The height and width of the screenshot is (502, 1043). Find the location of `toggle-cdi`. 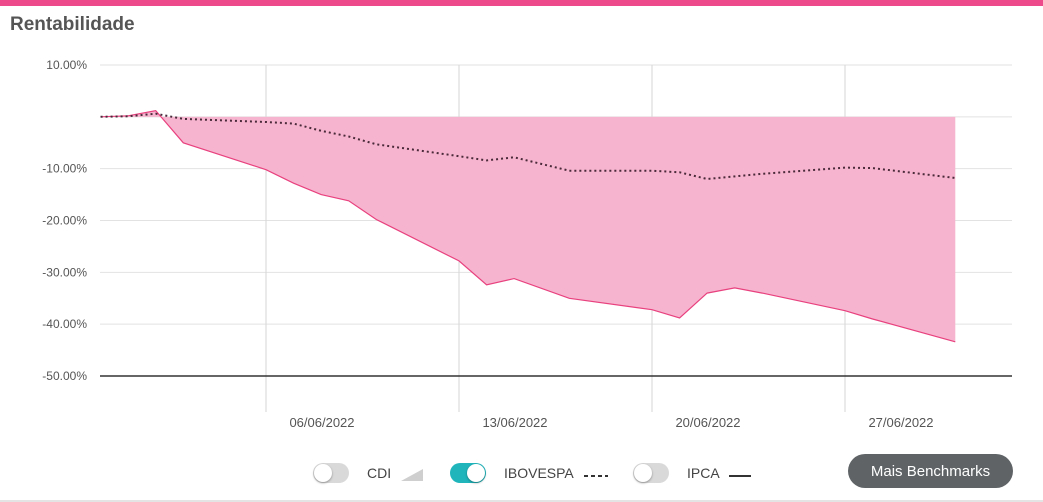

toggle-cdi is located at coordinates (331, 473).